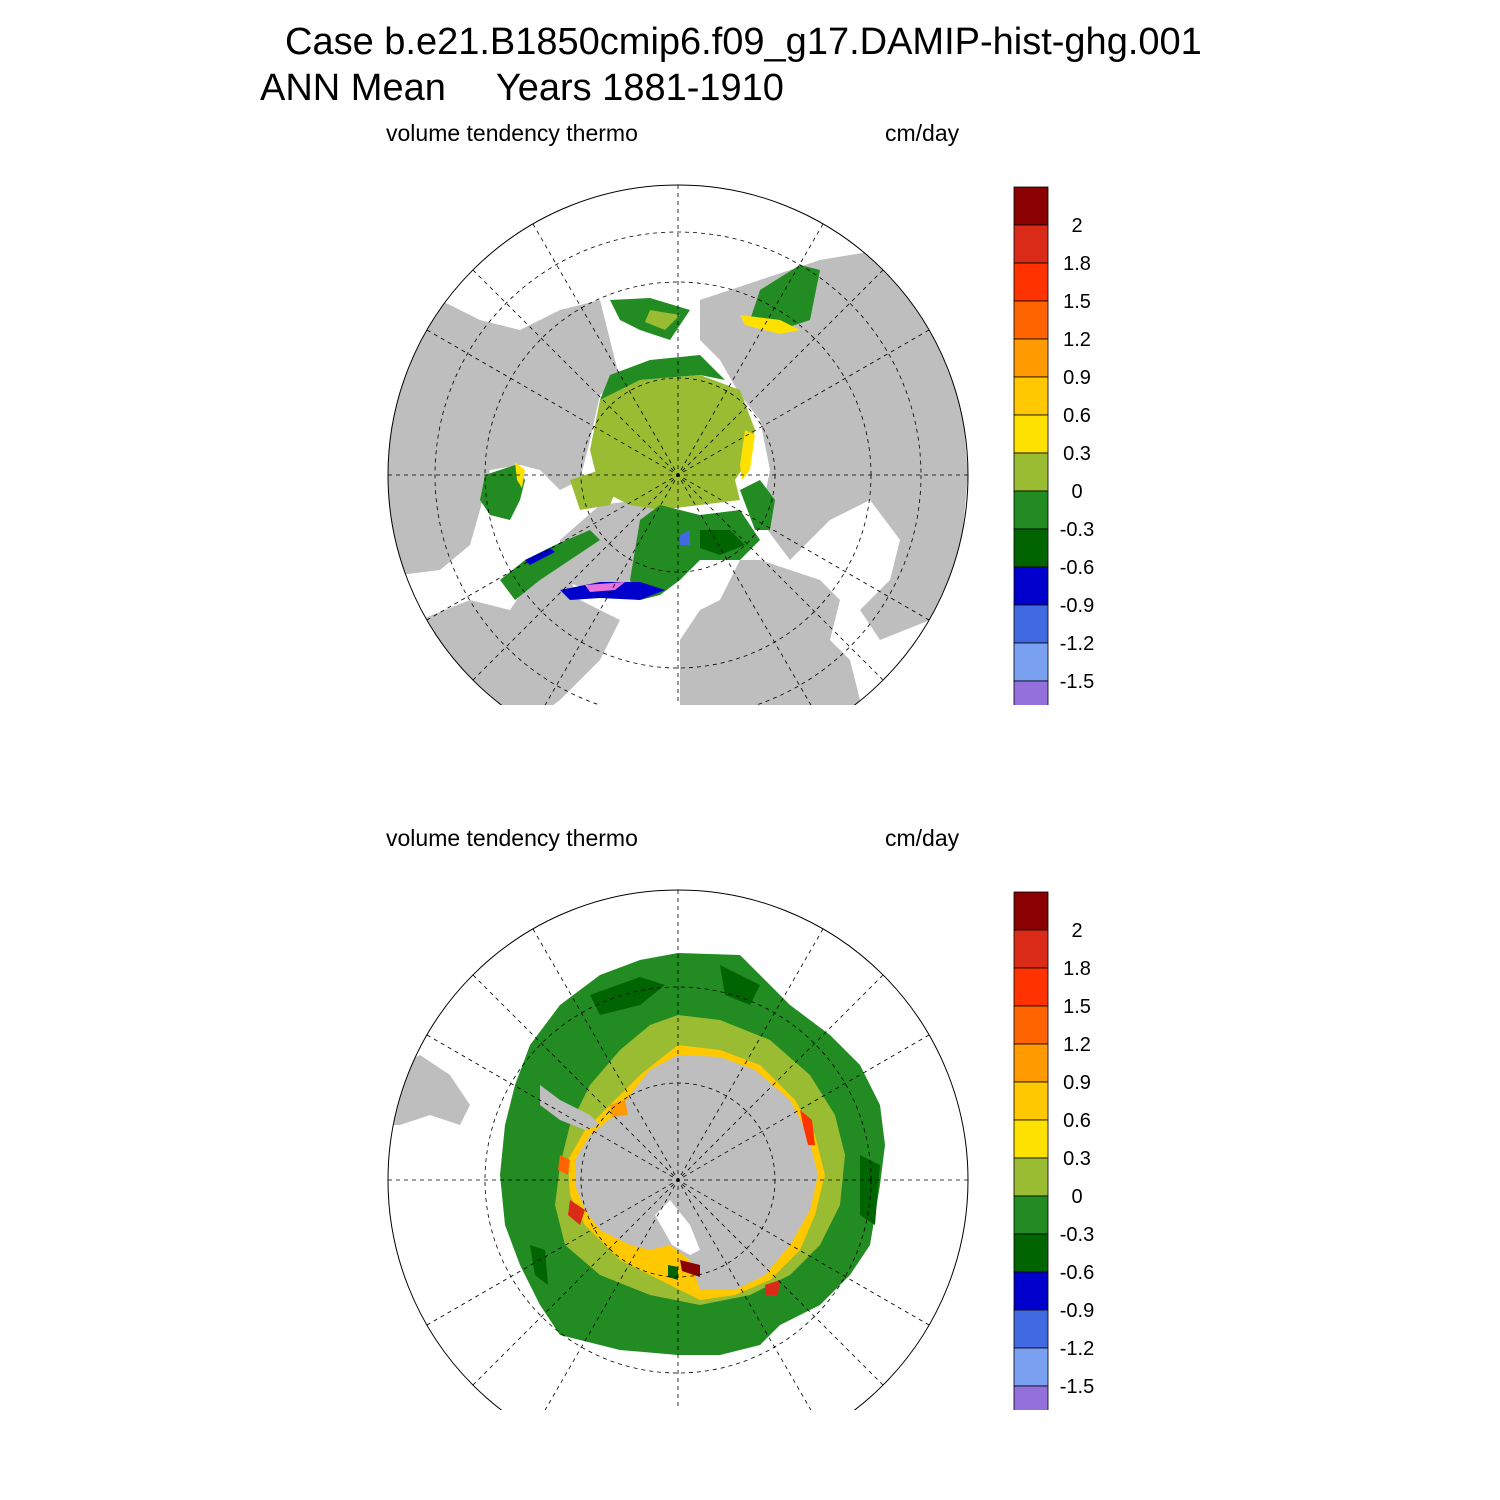 This screenshot has width=1500, height=1500. What do you see at coordinates (502, 492) in the screenshot?
I see `north-ice-hudson` at bounding box center [502, 492].